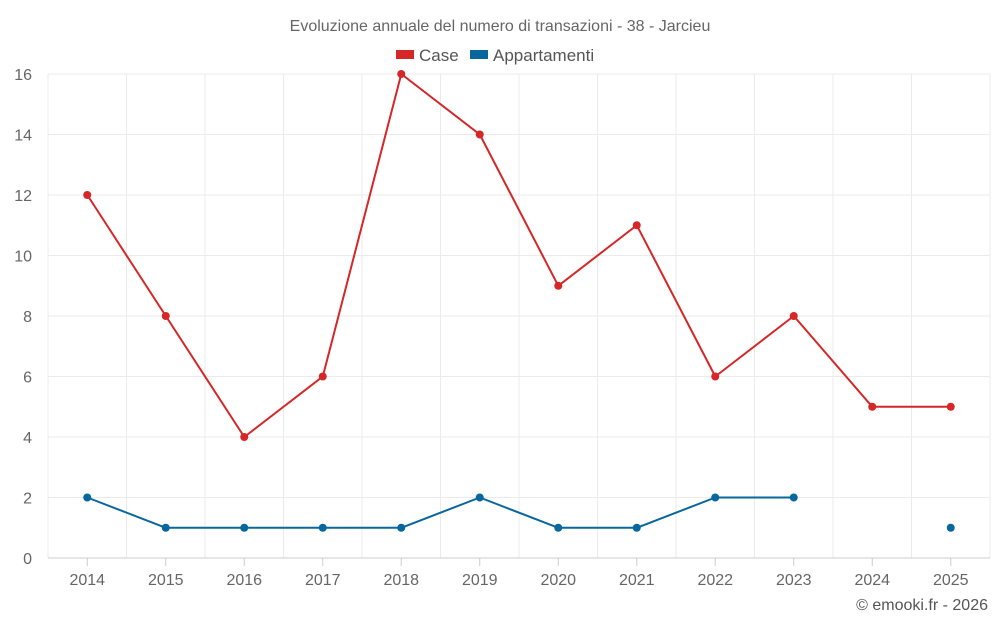 The width and height of the screenshot is (1000, 625). What do you see at coordinates (27, 378) in the screenshot?
I see `y-tick-label-6: 6` at bounding box center [27, 378].